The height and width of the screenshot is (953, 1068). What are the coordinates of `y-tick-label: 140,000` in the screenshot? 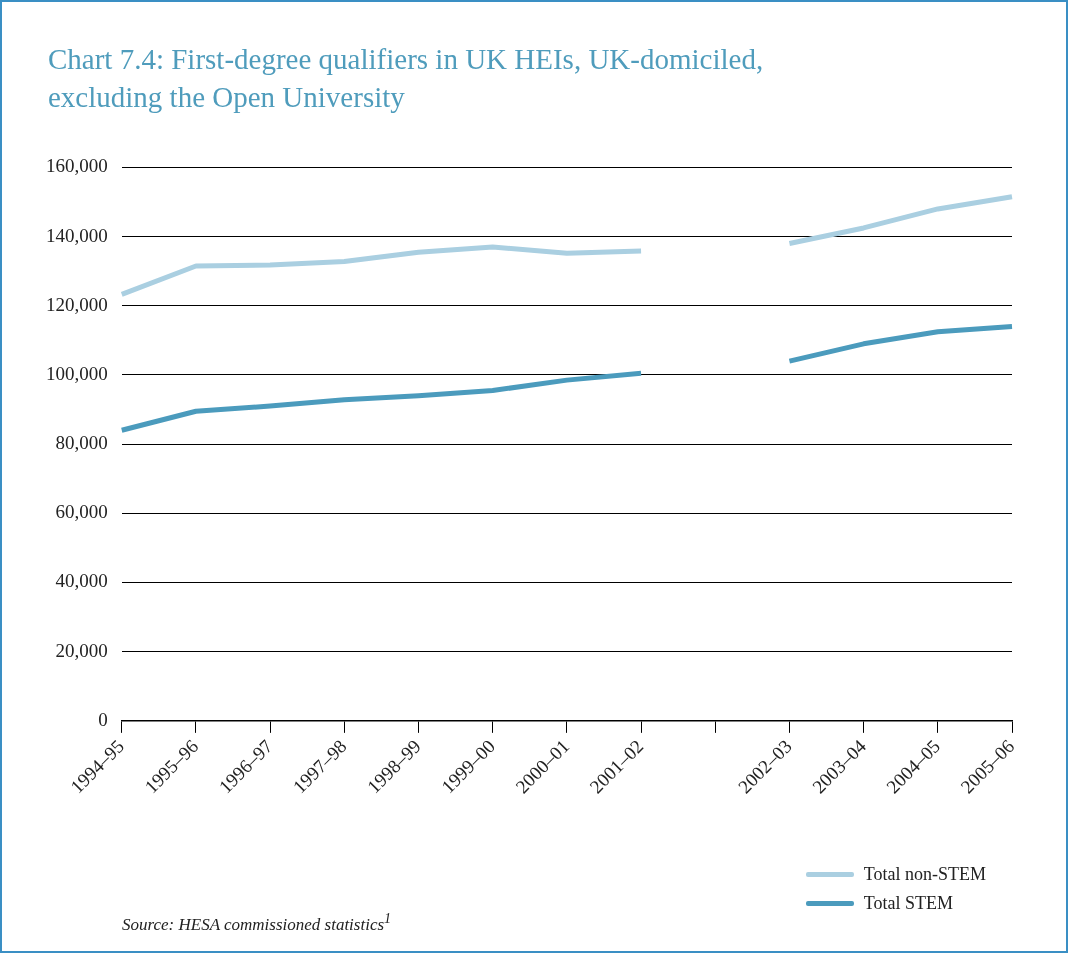 It's located at (77, 235).